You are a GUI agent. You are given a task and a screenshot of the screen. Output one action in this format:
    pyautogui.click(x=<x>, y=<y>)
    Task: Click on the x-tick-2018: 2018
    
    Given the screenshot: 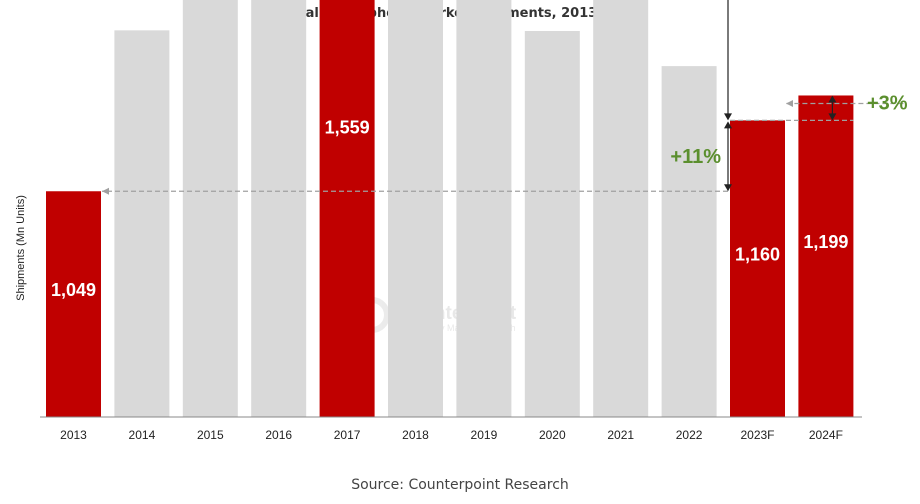 What is the action you would take?
    pyautogui.click(x=415, y=435)
    